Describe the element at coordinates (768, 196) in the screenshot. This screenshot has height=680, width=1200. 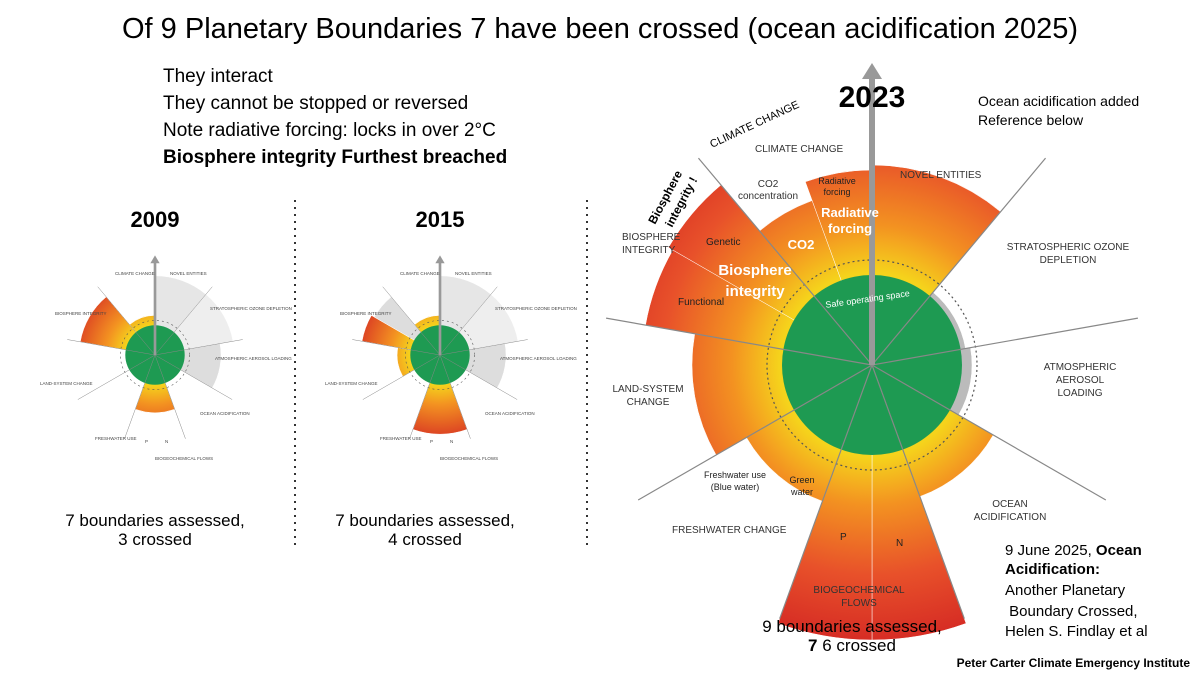
I see `label: concentration` at that location.